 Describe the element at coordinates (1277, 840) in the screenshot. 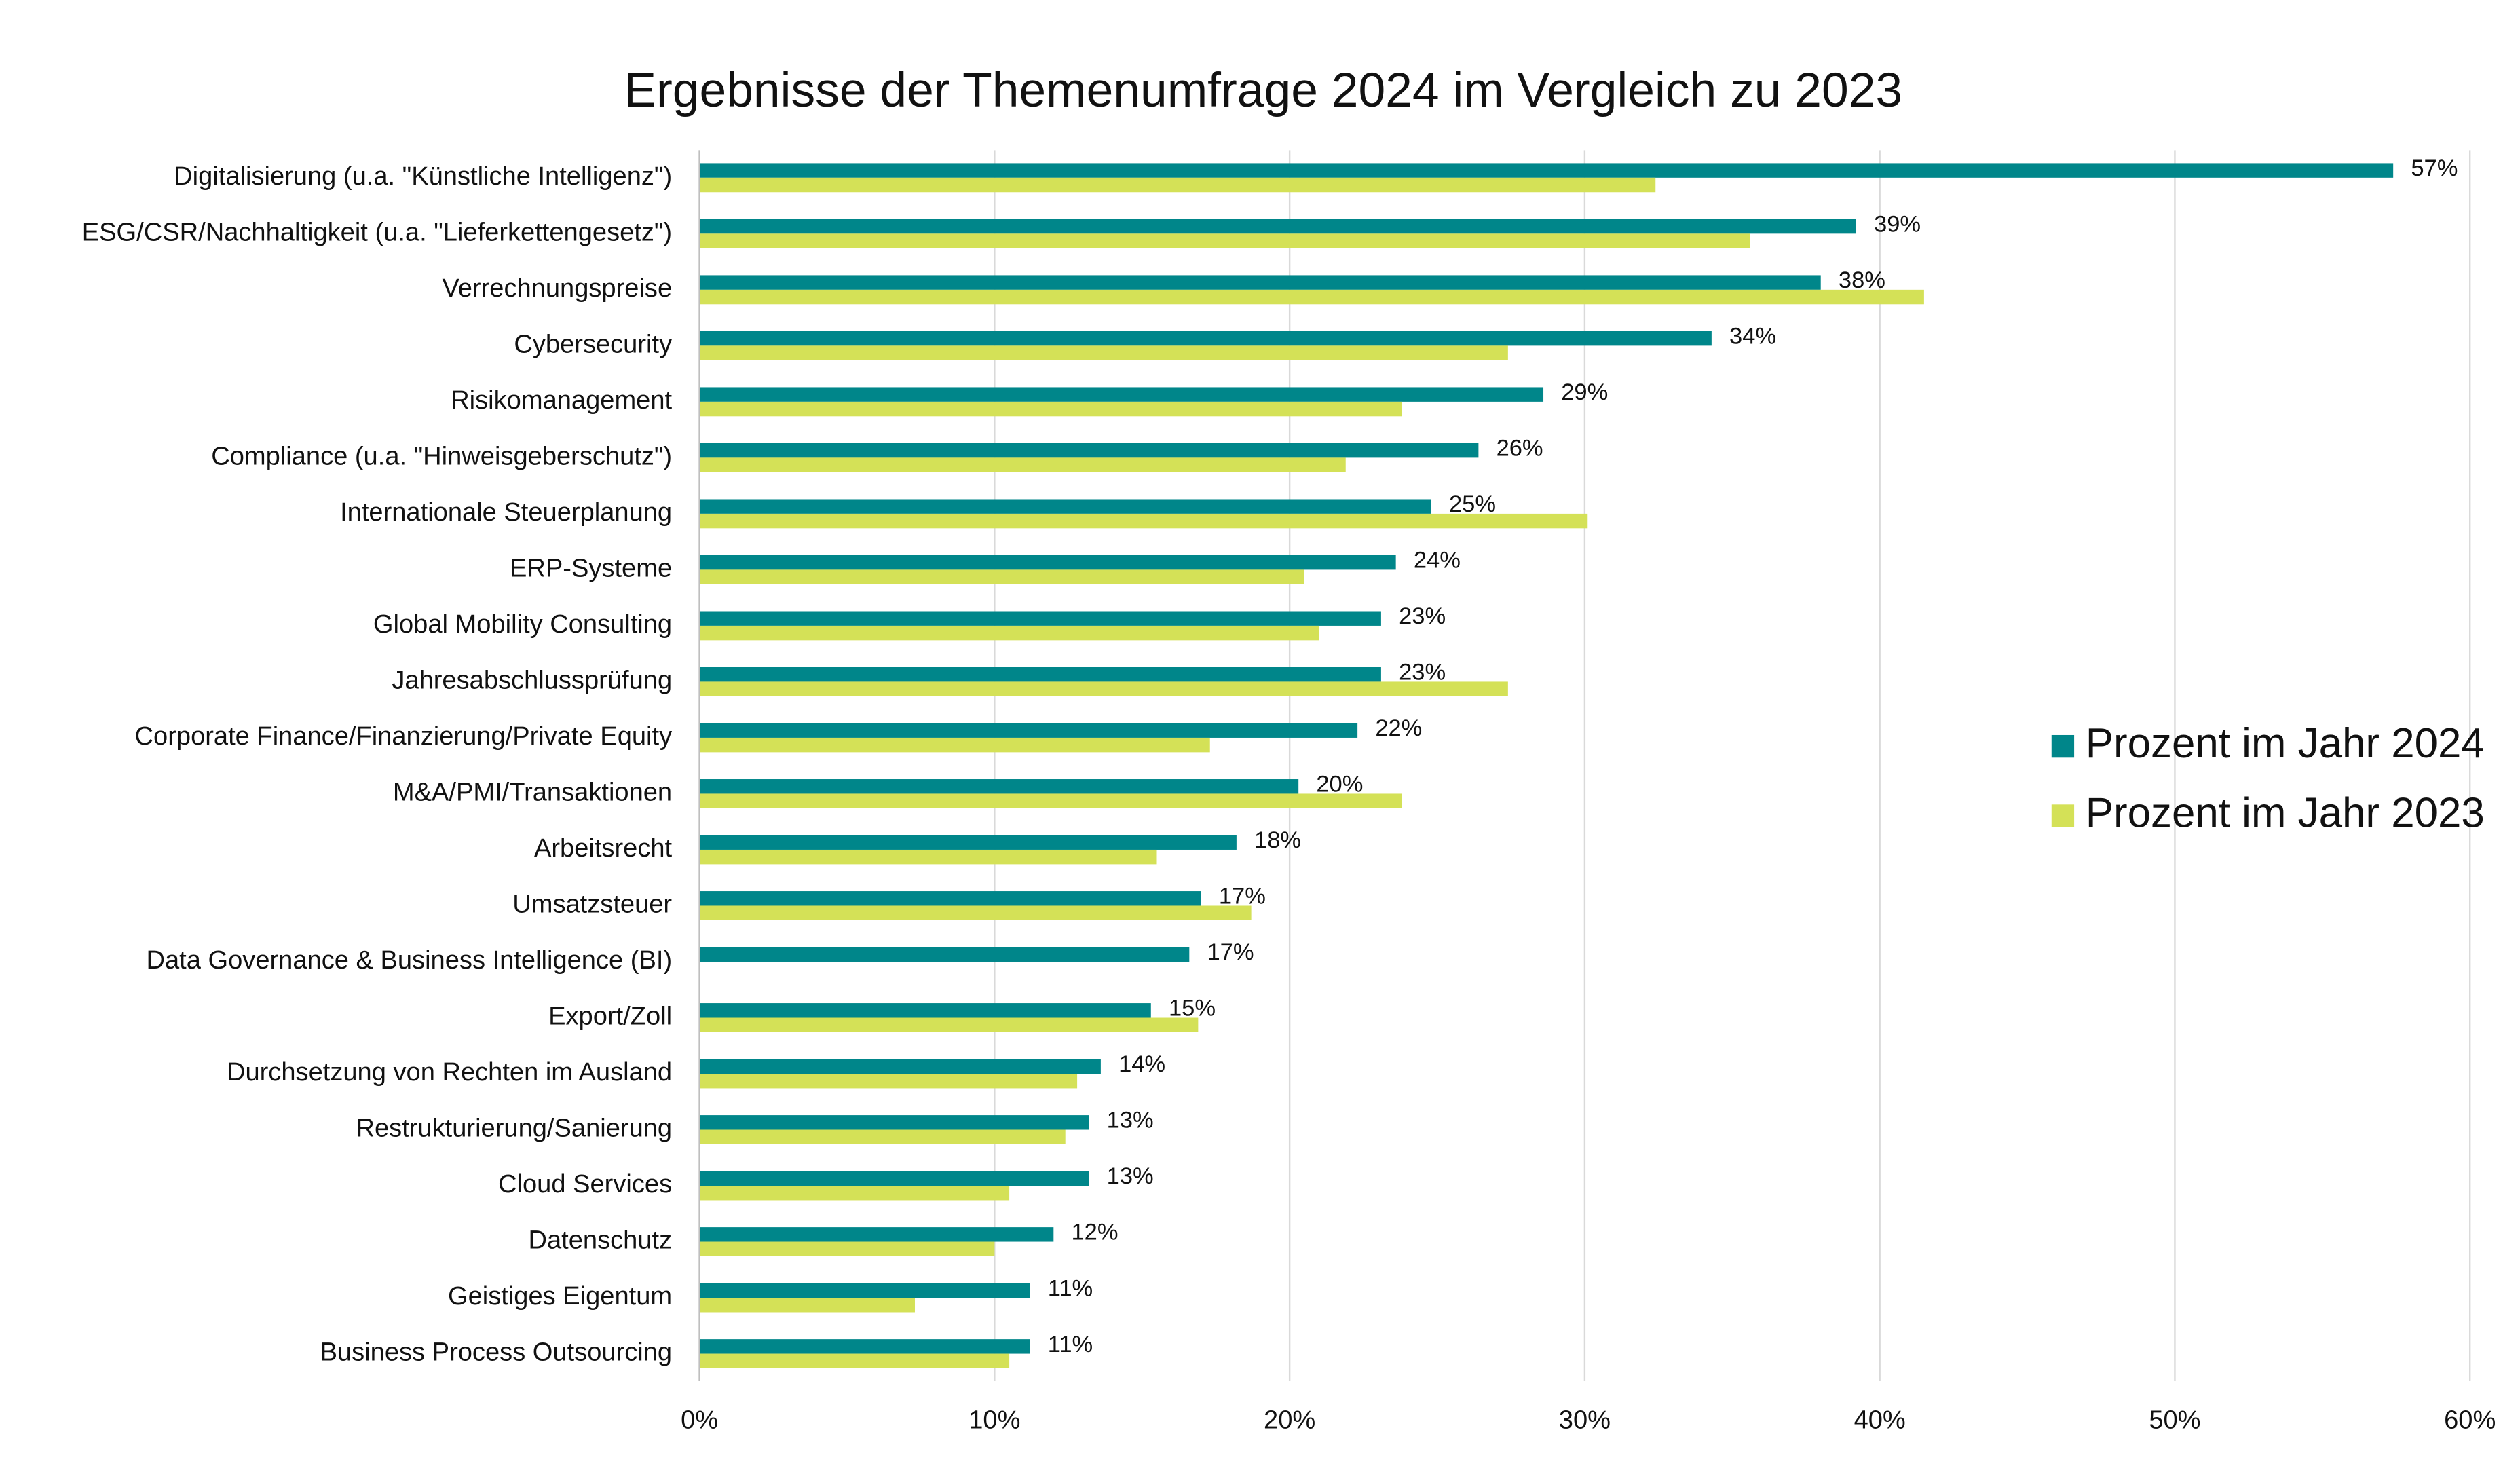

I see `data-label: 18%` at that location.